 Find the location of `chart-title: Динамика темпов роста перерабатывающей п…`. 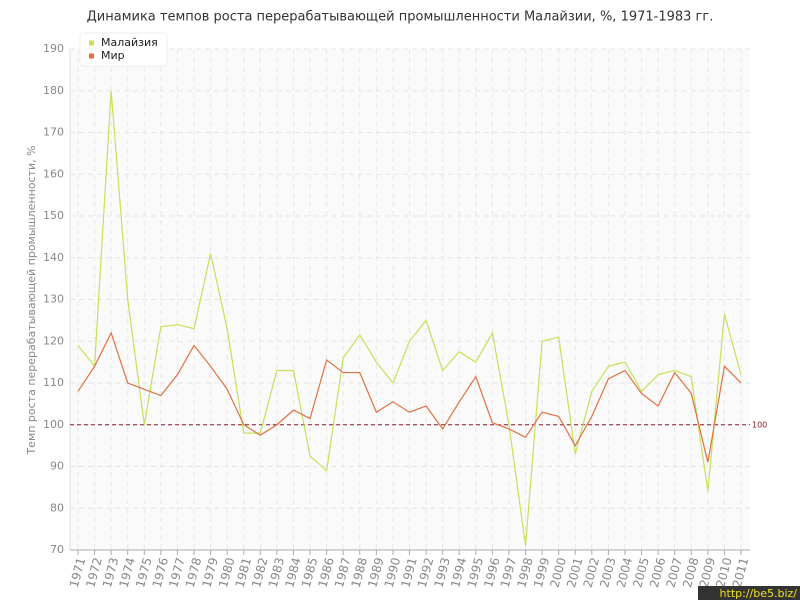

chart-title: Динамика темпов роста перерабатывающей п… is located at coordinates (400, 17).